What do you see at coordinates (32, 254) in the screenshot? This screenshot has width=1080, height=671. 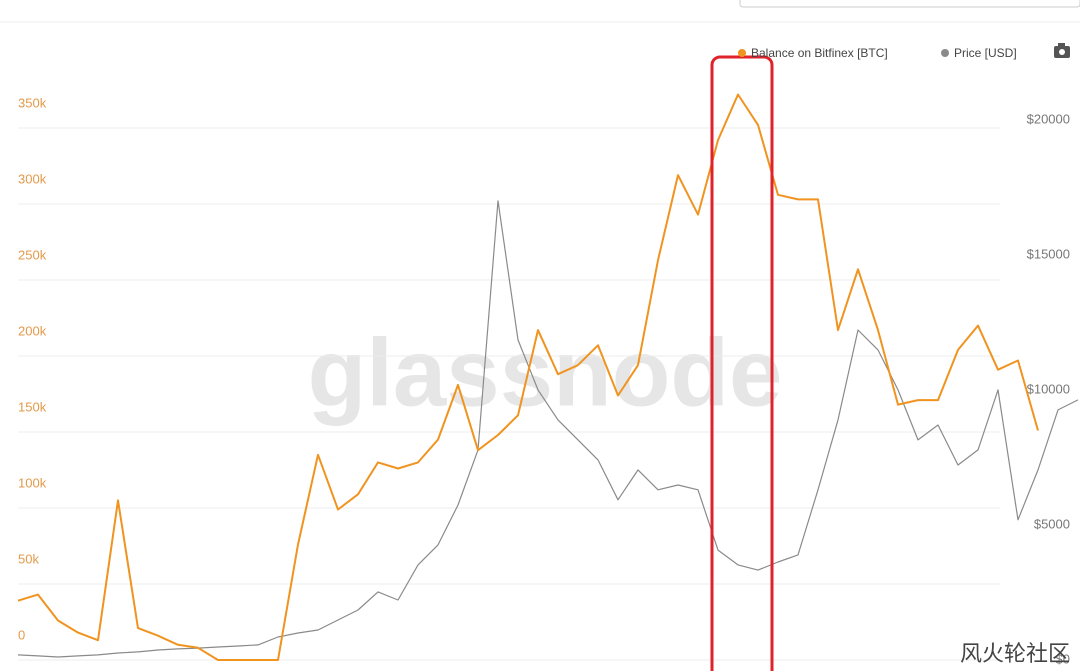 I see `y-tick-label: 250k` at bounding box center [32, 254].